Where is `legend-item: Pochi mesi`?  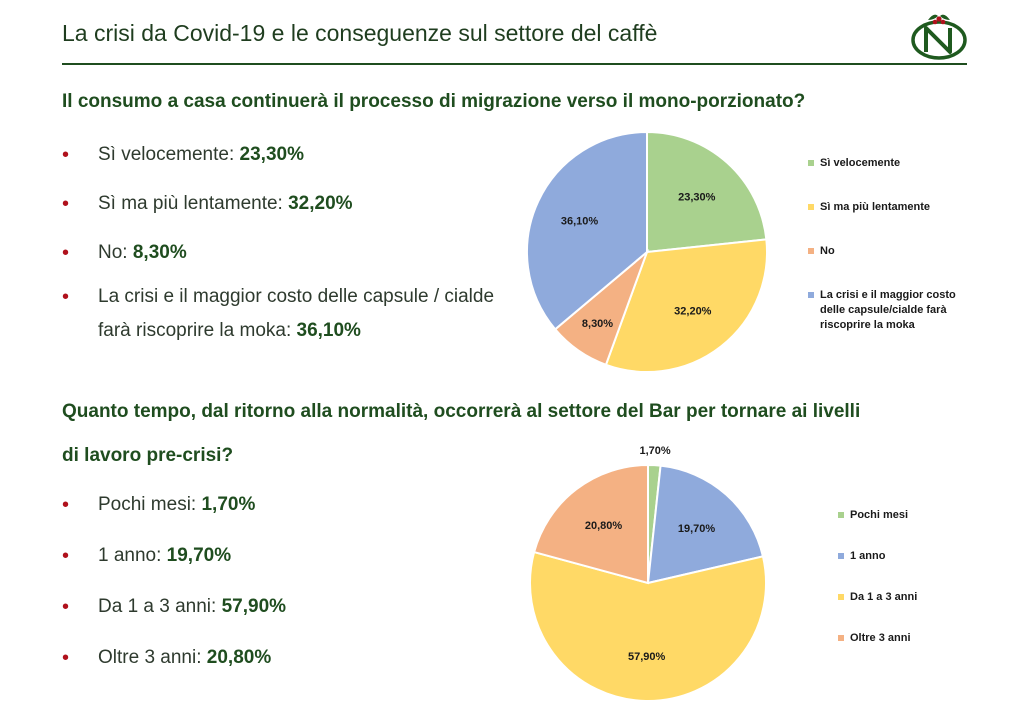
legend-item: Pochi mesi is located at coordinates (918, 515).